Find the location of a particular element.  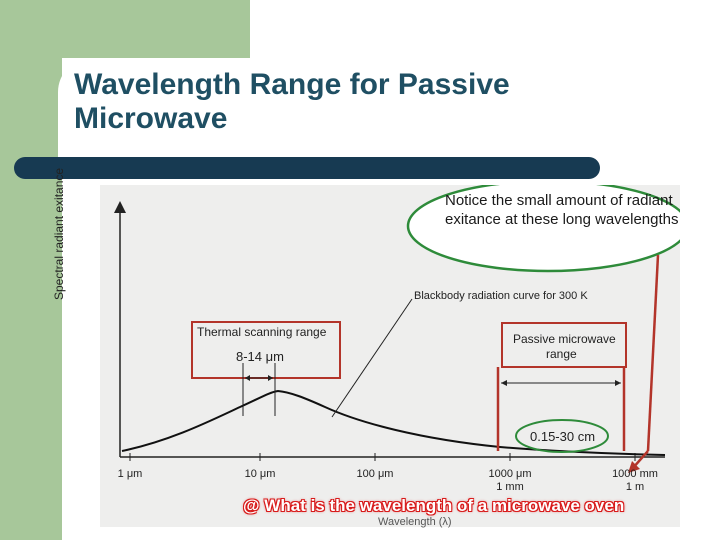

tick-label-1000um: 1000 μm 1 mm is located at coordinates (510, 480).